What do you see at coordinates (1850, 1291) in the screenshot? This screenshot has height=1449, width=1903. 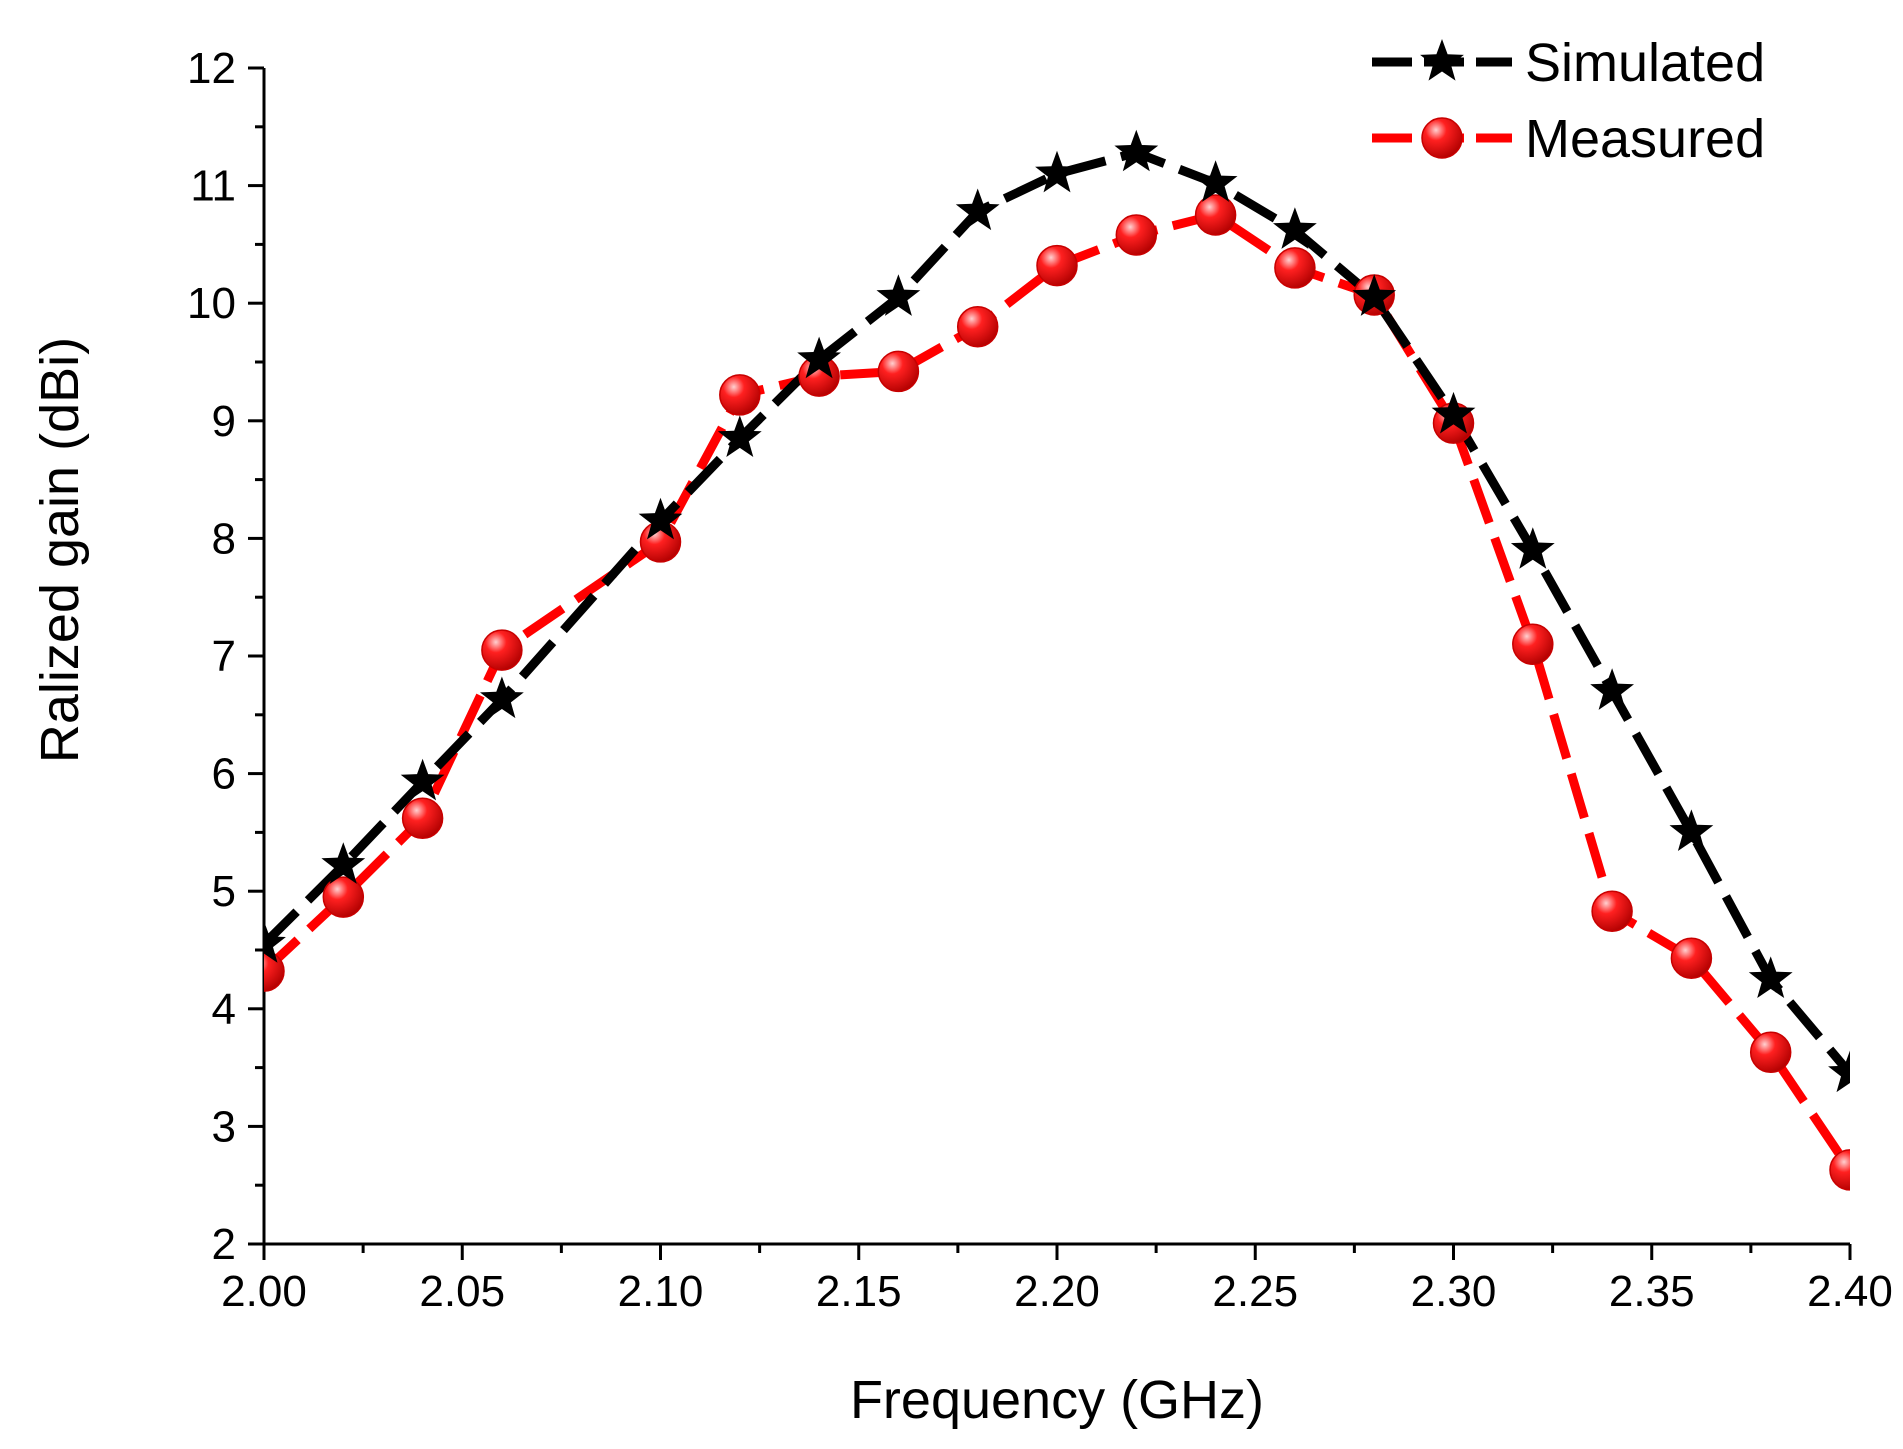 I see `x-tick-label: 2.40` at bounding box center [1850, 1291].